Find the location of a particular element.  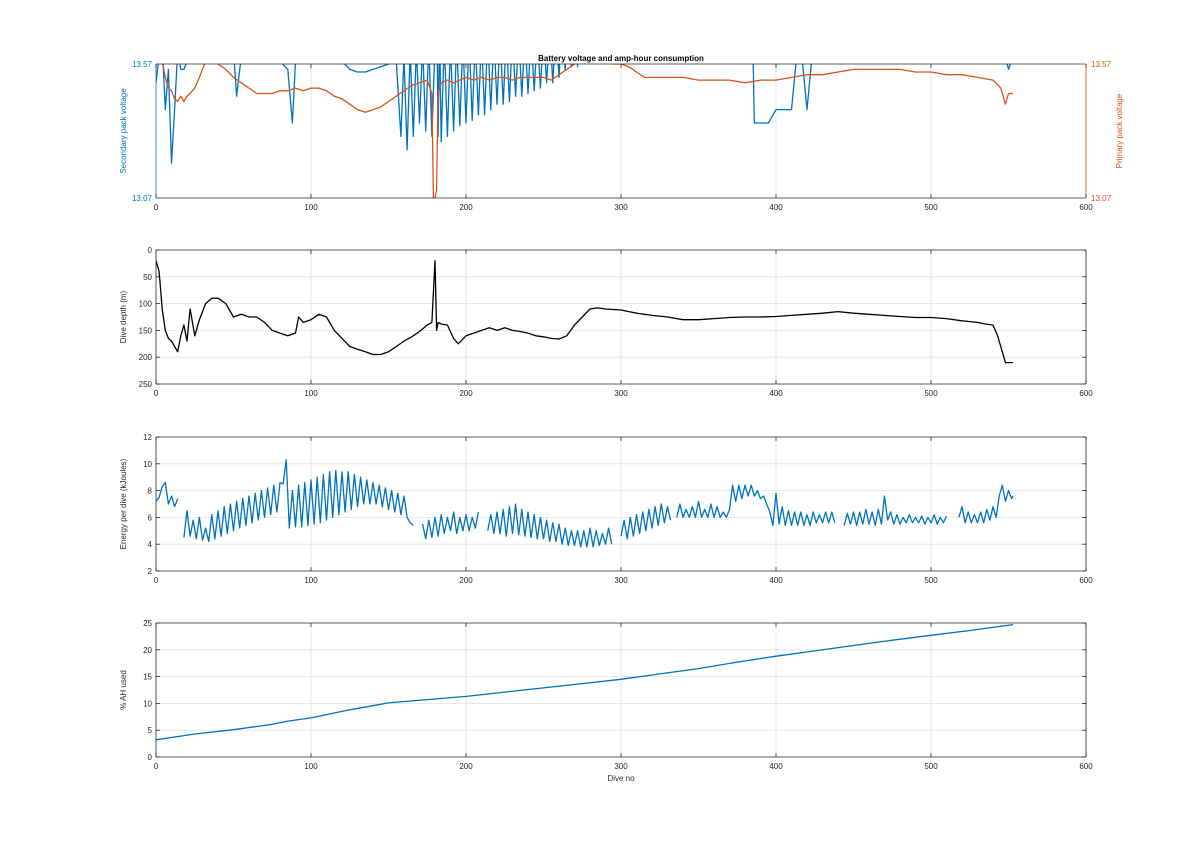

y-axis-label: Energy per dive (kJoules) is located at coordinates (123, 503).